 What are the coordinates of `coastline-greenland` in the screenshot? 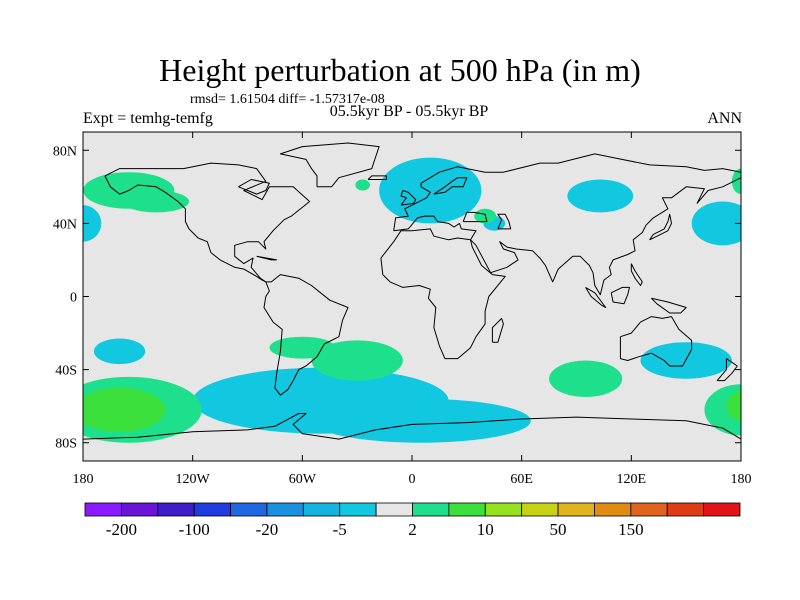 It's located at (329, 165).